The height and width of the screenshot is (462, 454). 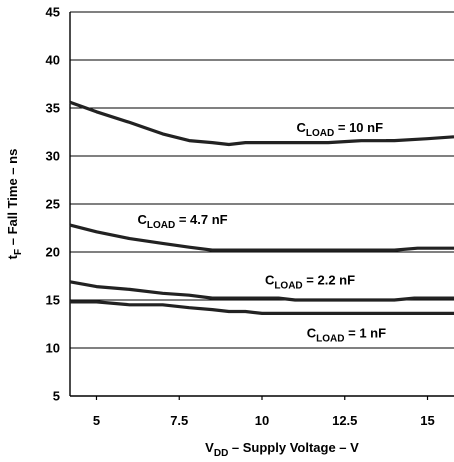 I want to click on series-label: CLOAD = 1 nF, so click(x=346, y=335).